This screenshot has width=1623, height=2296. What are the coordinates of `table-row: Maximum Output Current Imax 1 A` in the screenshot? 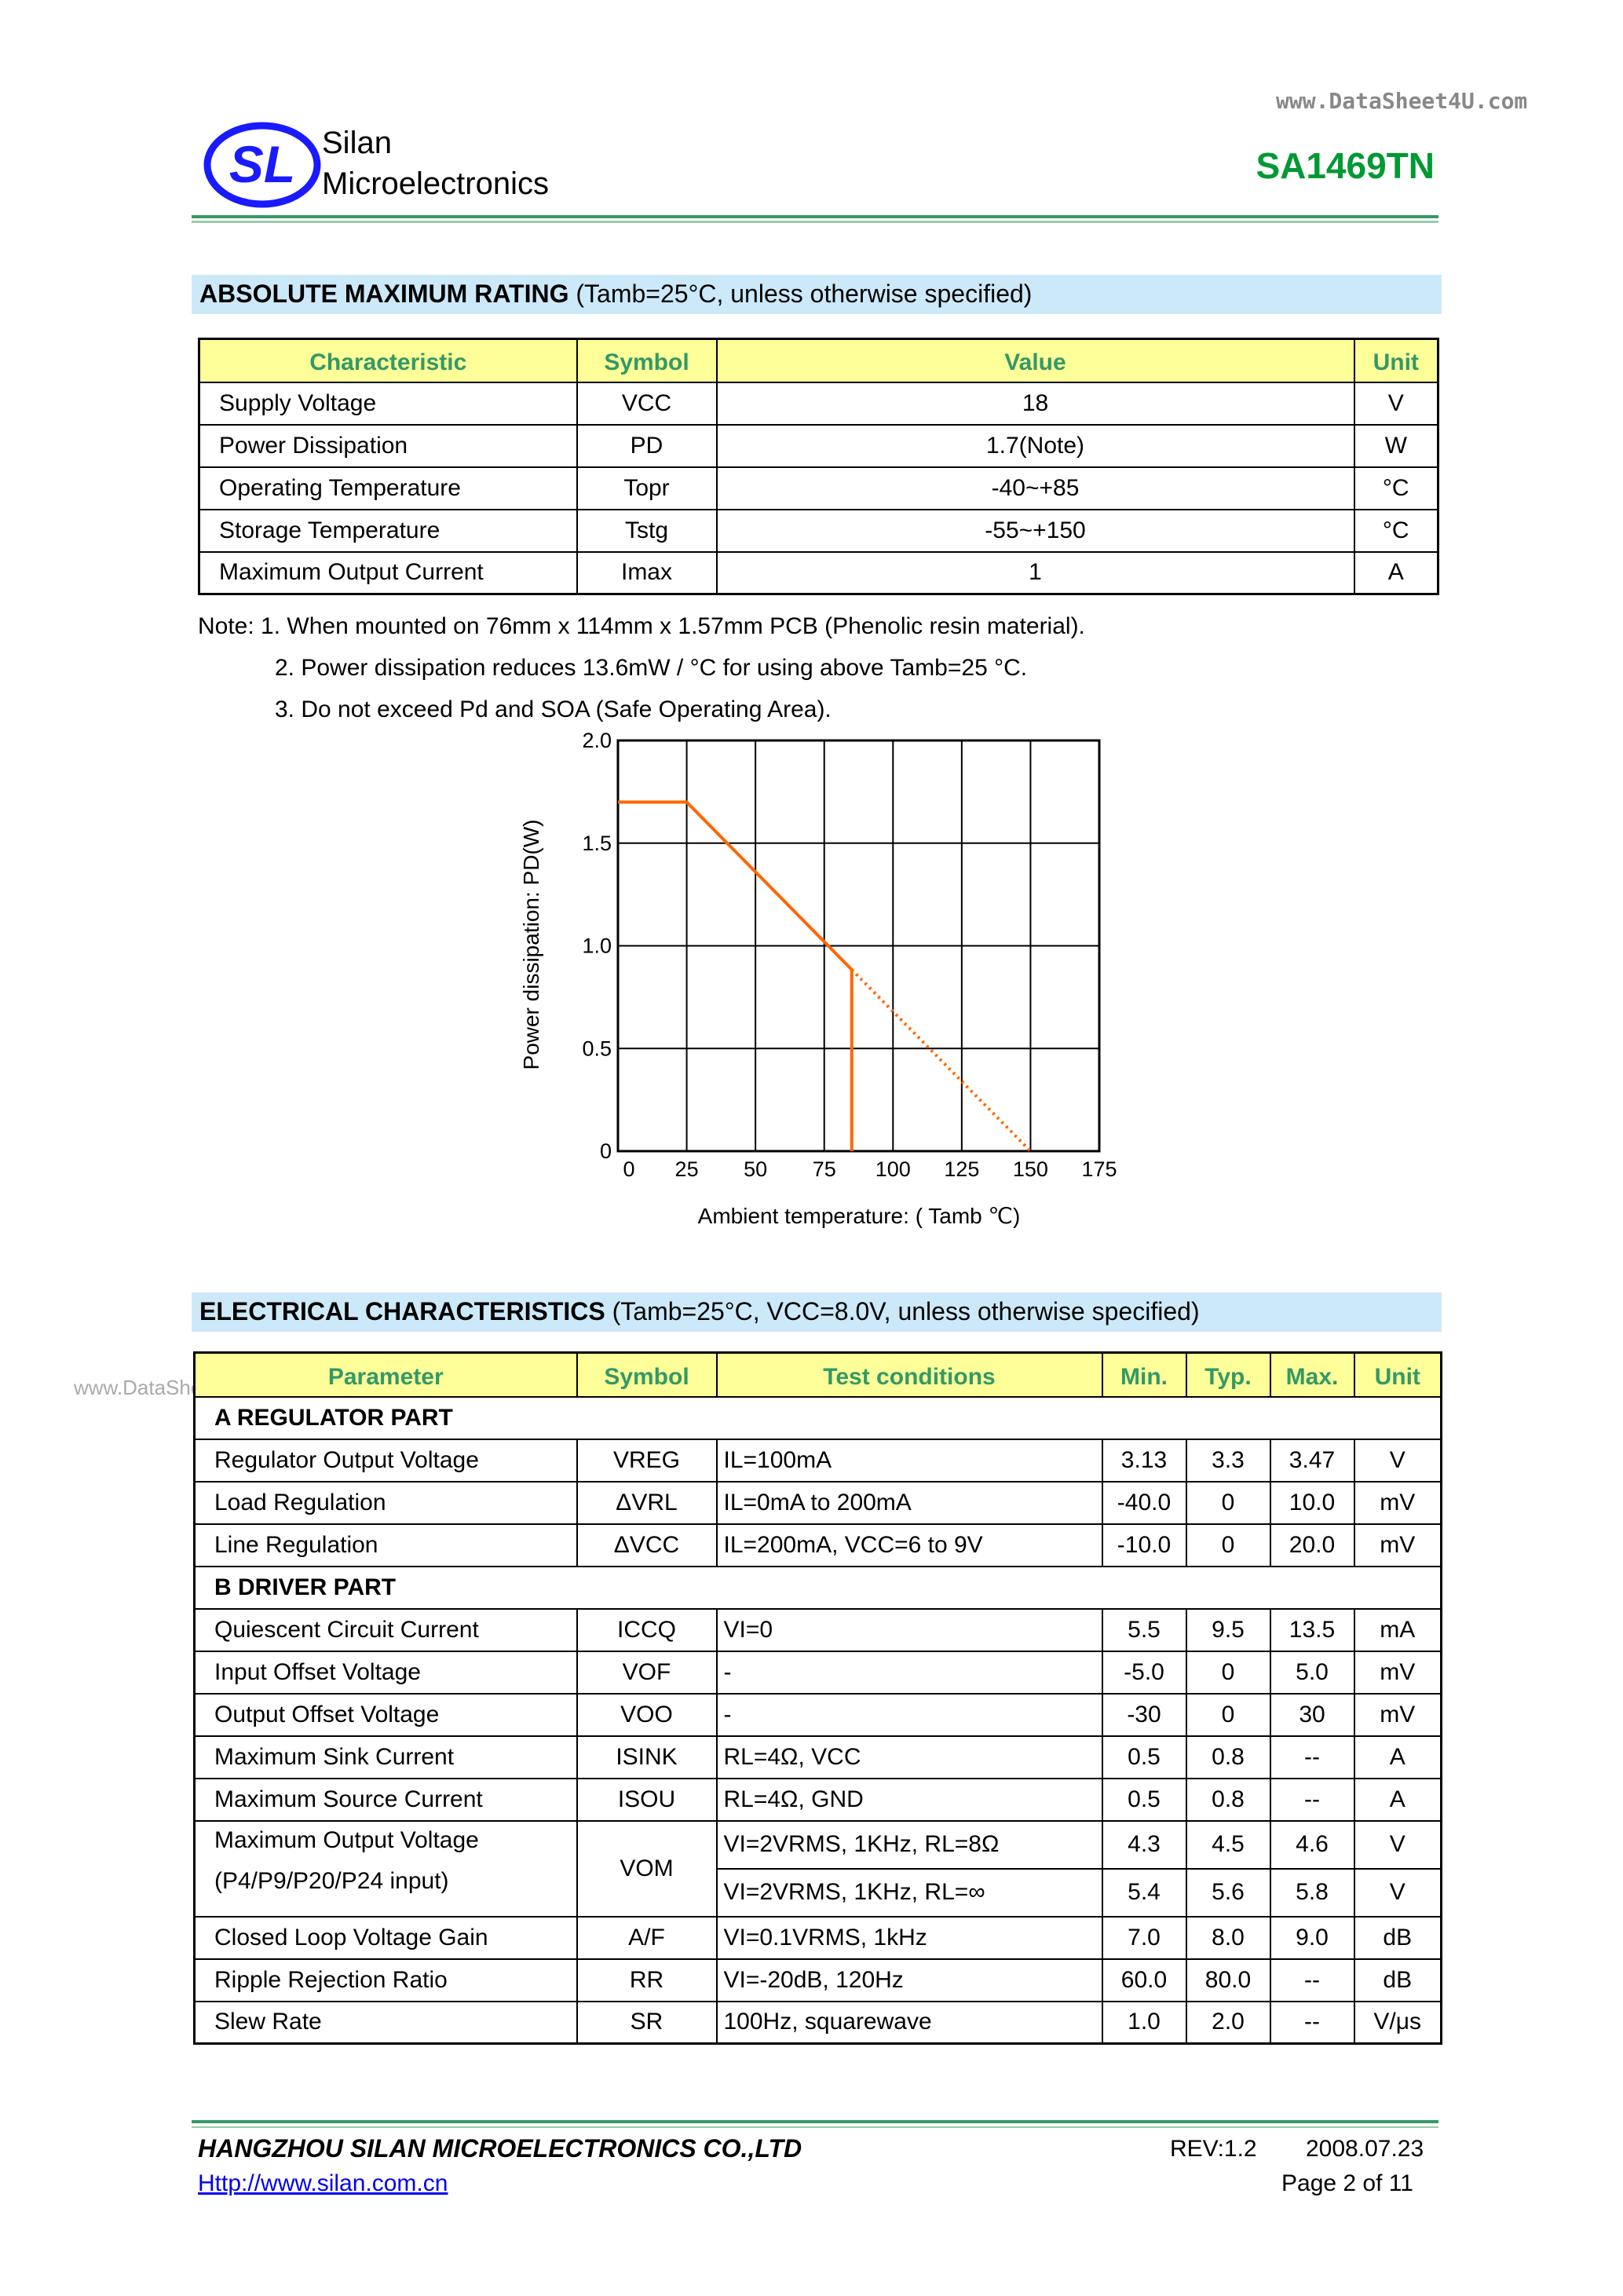 It's located at (818, 573).